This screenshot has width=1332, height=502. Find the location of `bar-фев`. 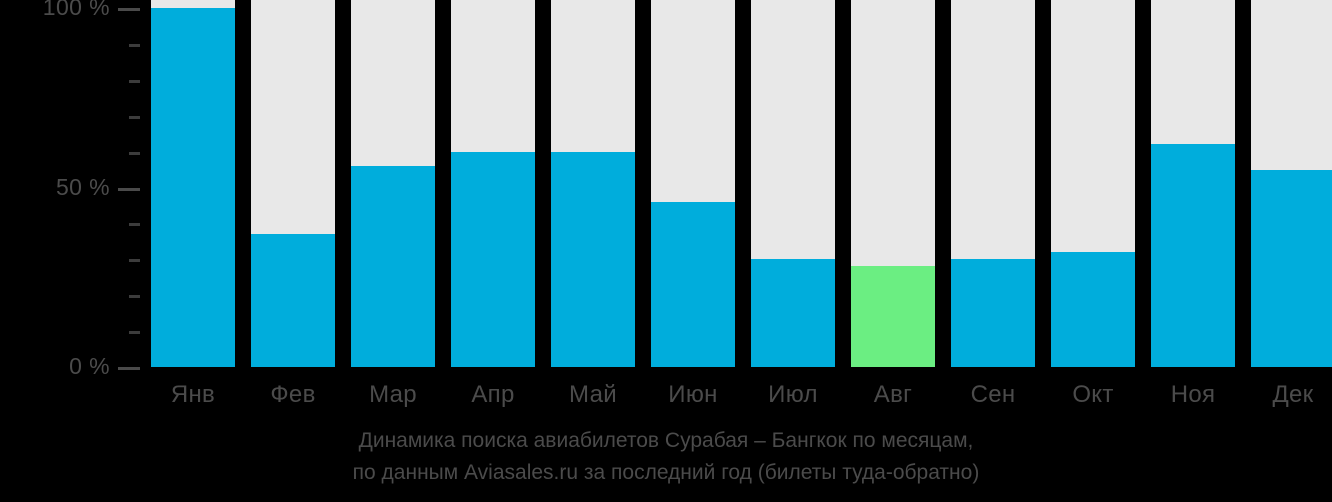

bar-фев is located at coordinates (293, 300).